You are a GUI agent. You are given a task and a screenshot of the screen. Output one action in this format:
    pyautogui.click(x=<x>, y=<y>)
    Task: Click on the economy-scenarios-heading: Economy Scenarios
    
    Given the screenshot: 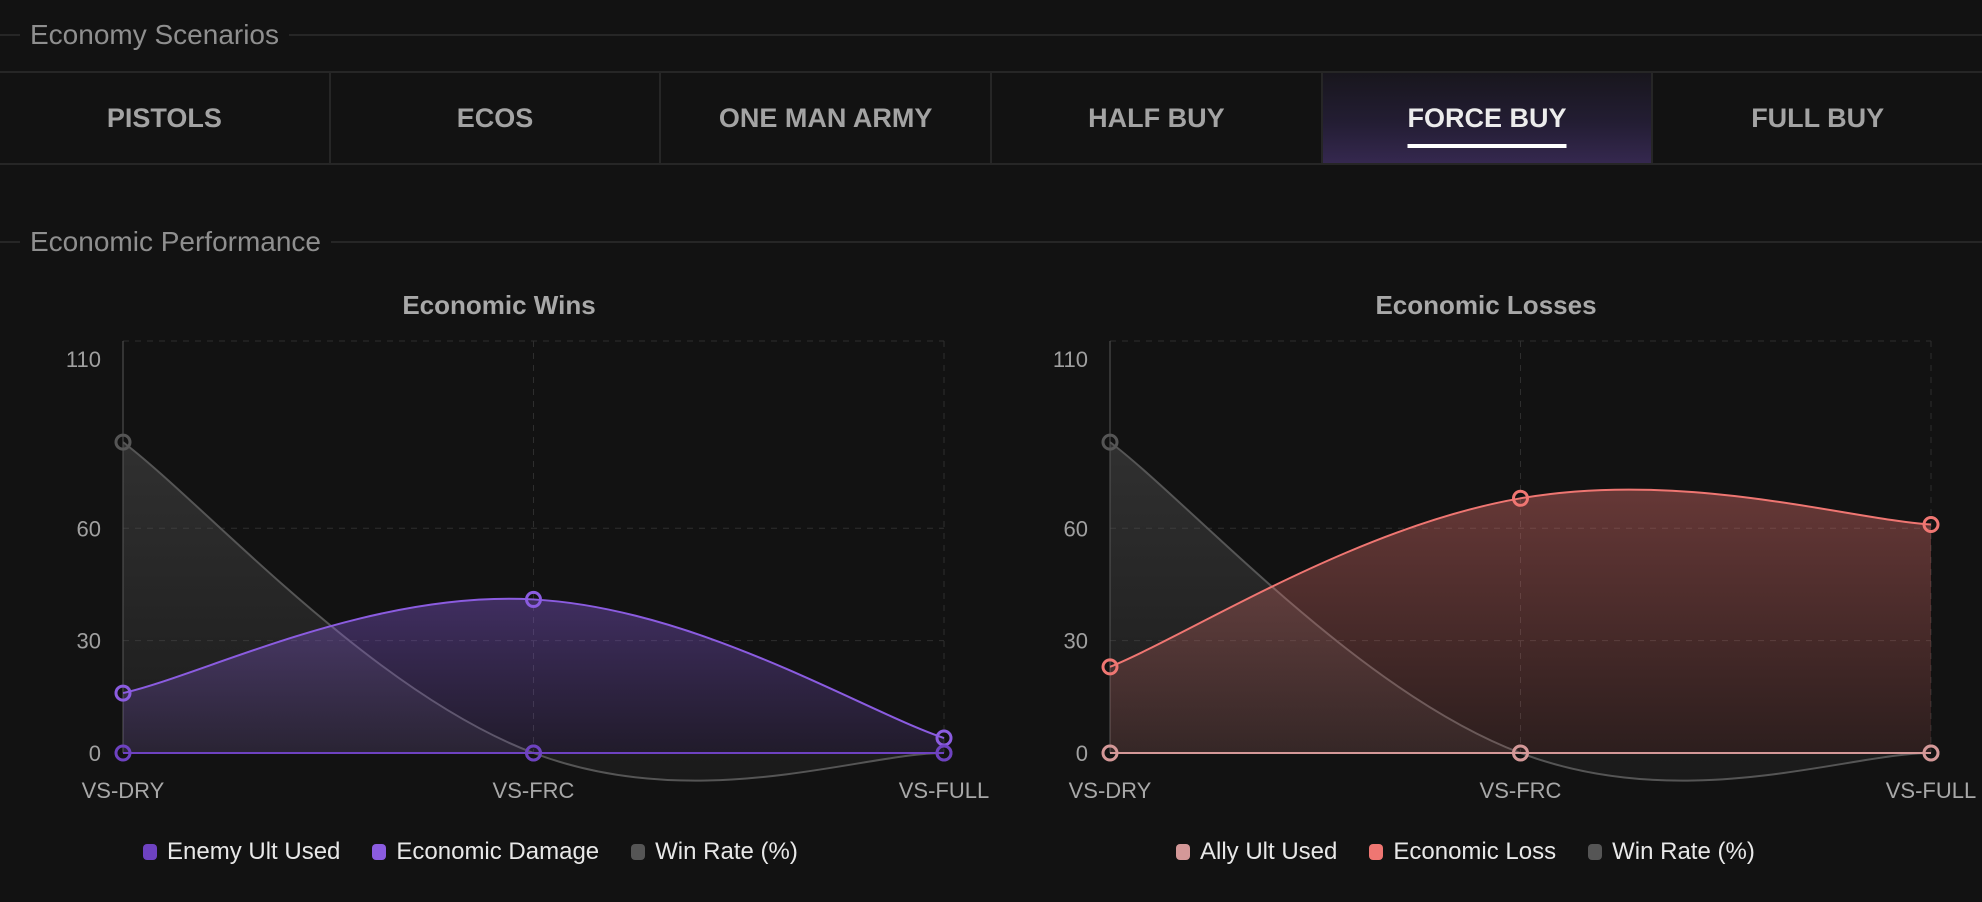 What is the action you would take?
    pyautogui.click(x=991, y=35)
    